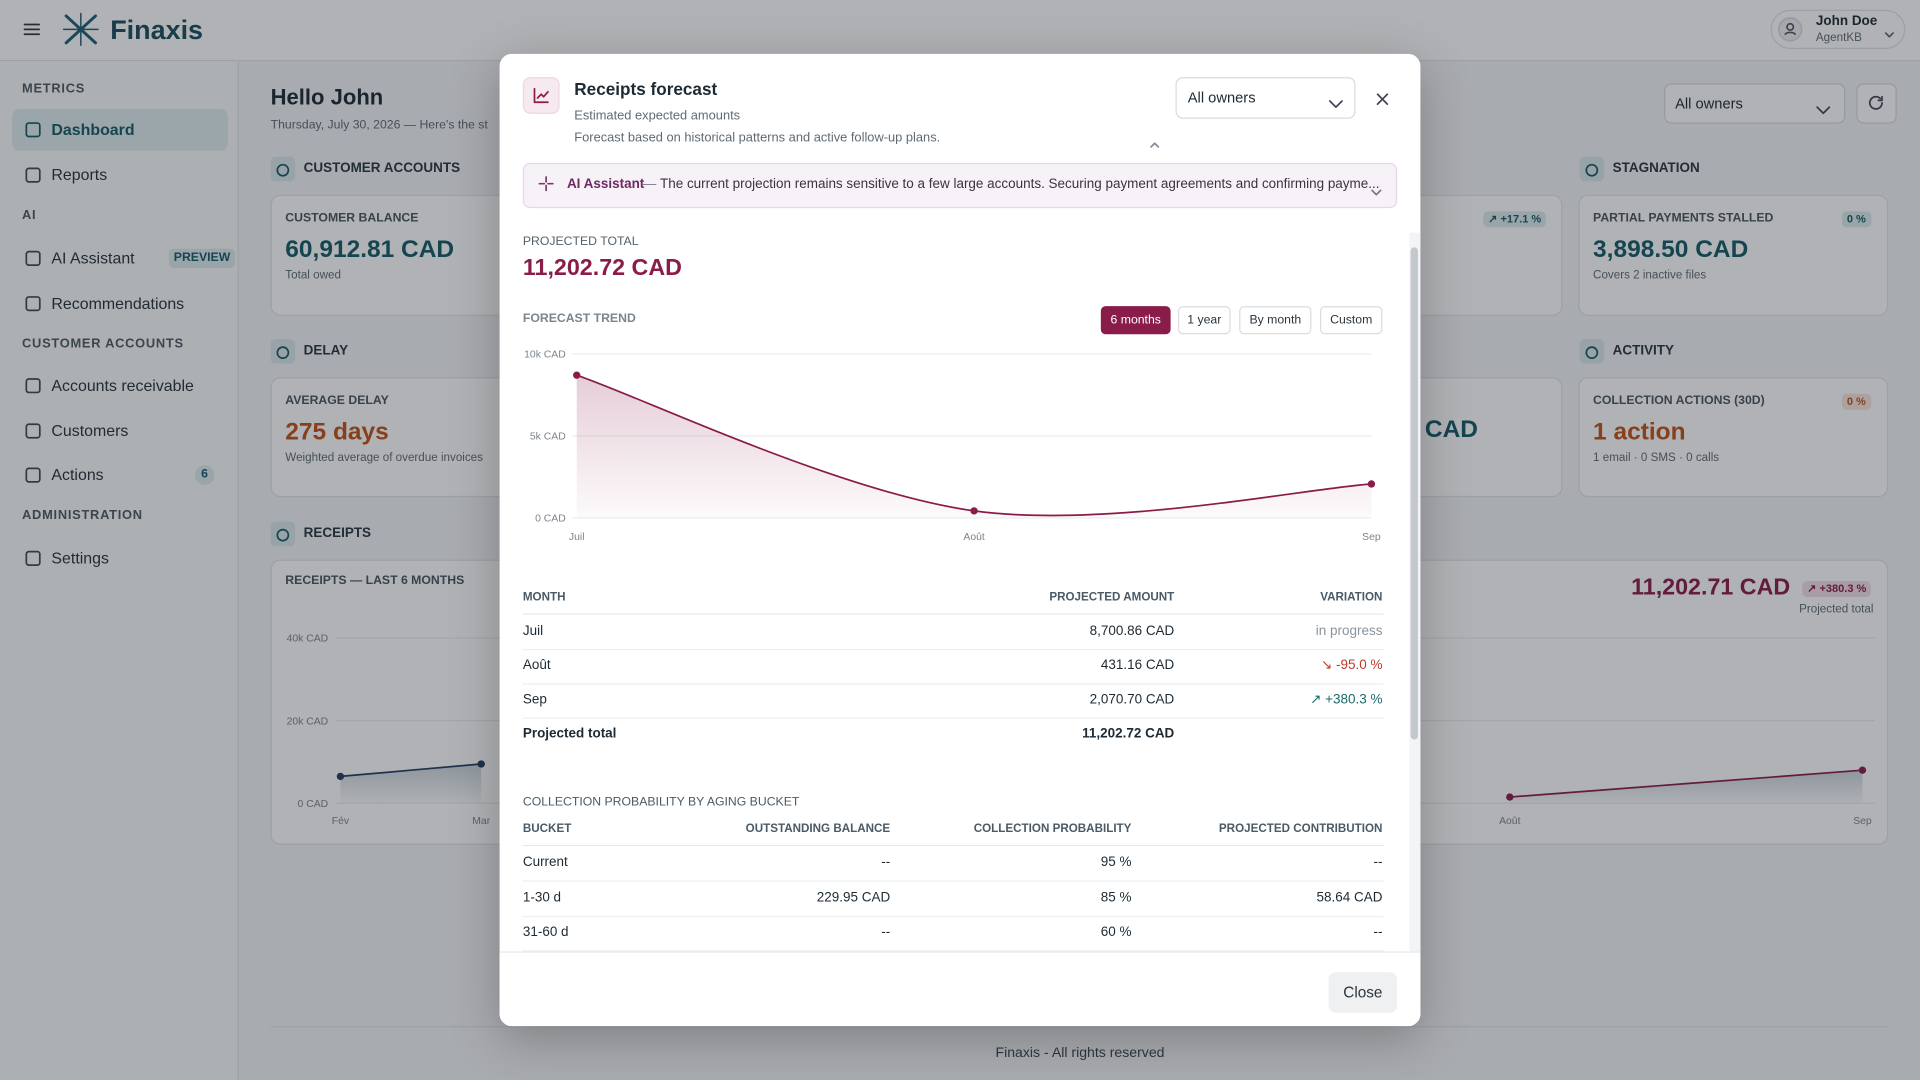 Image resolution: width=1920 pixels, height=1080 pixels. Describe the element at coordinates (1376, 188) in the screenshot. I see `ai-chevron` at that location.